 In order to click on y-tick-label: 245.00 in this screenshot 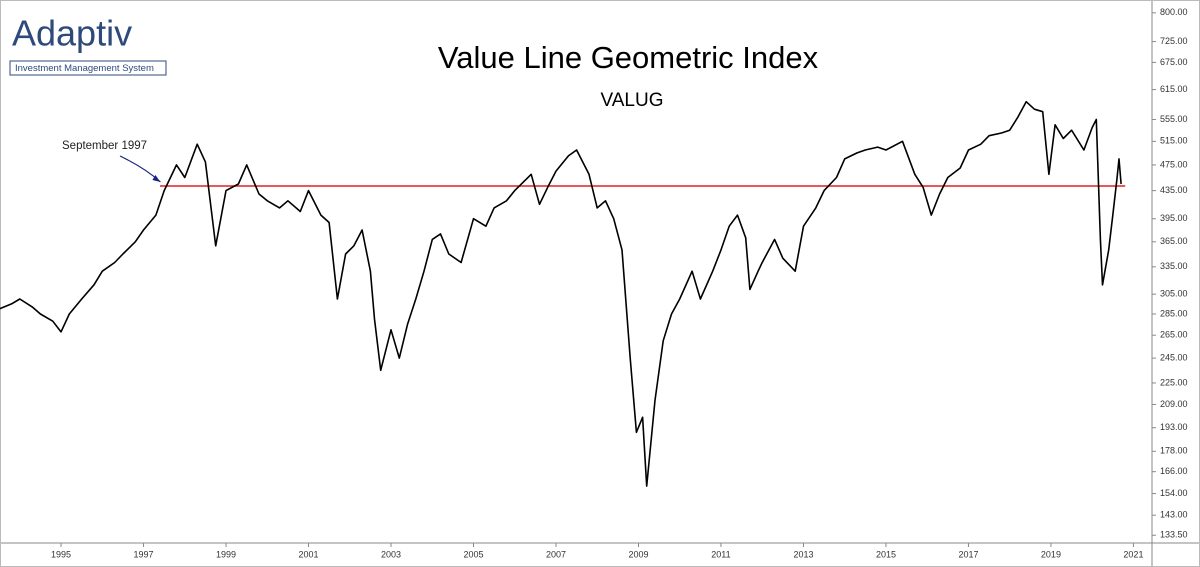, I will do `click(1174, 357)`.